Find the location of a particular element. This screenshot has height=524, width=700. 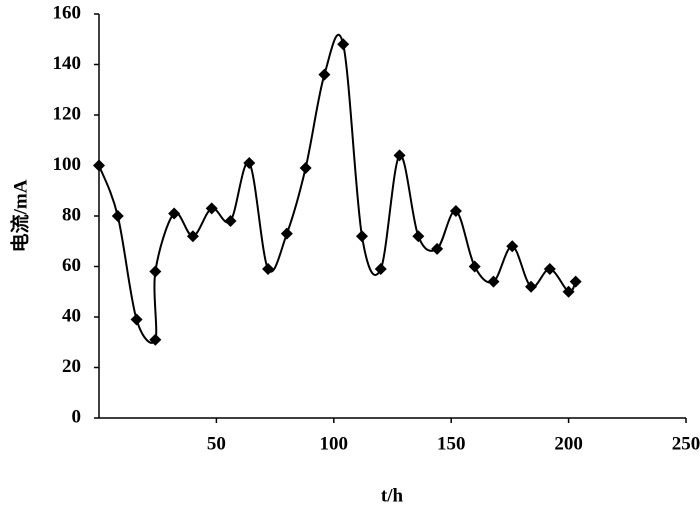

y-tick-label: 80 is located at coordinates (71, 214).